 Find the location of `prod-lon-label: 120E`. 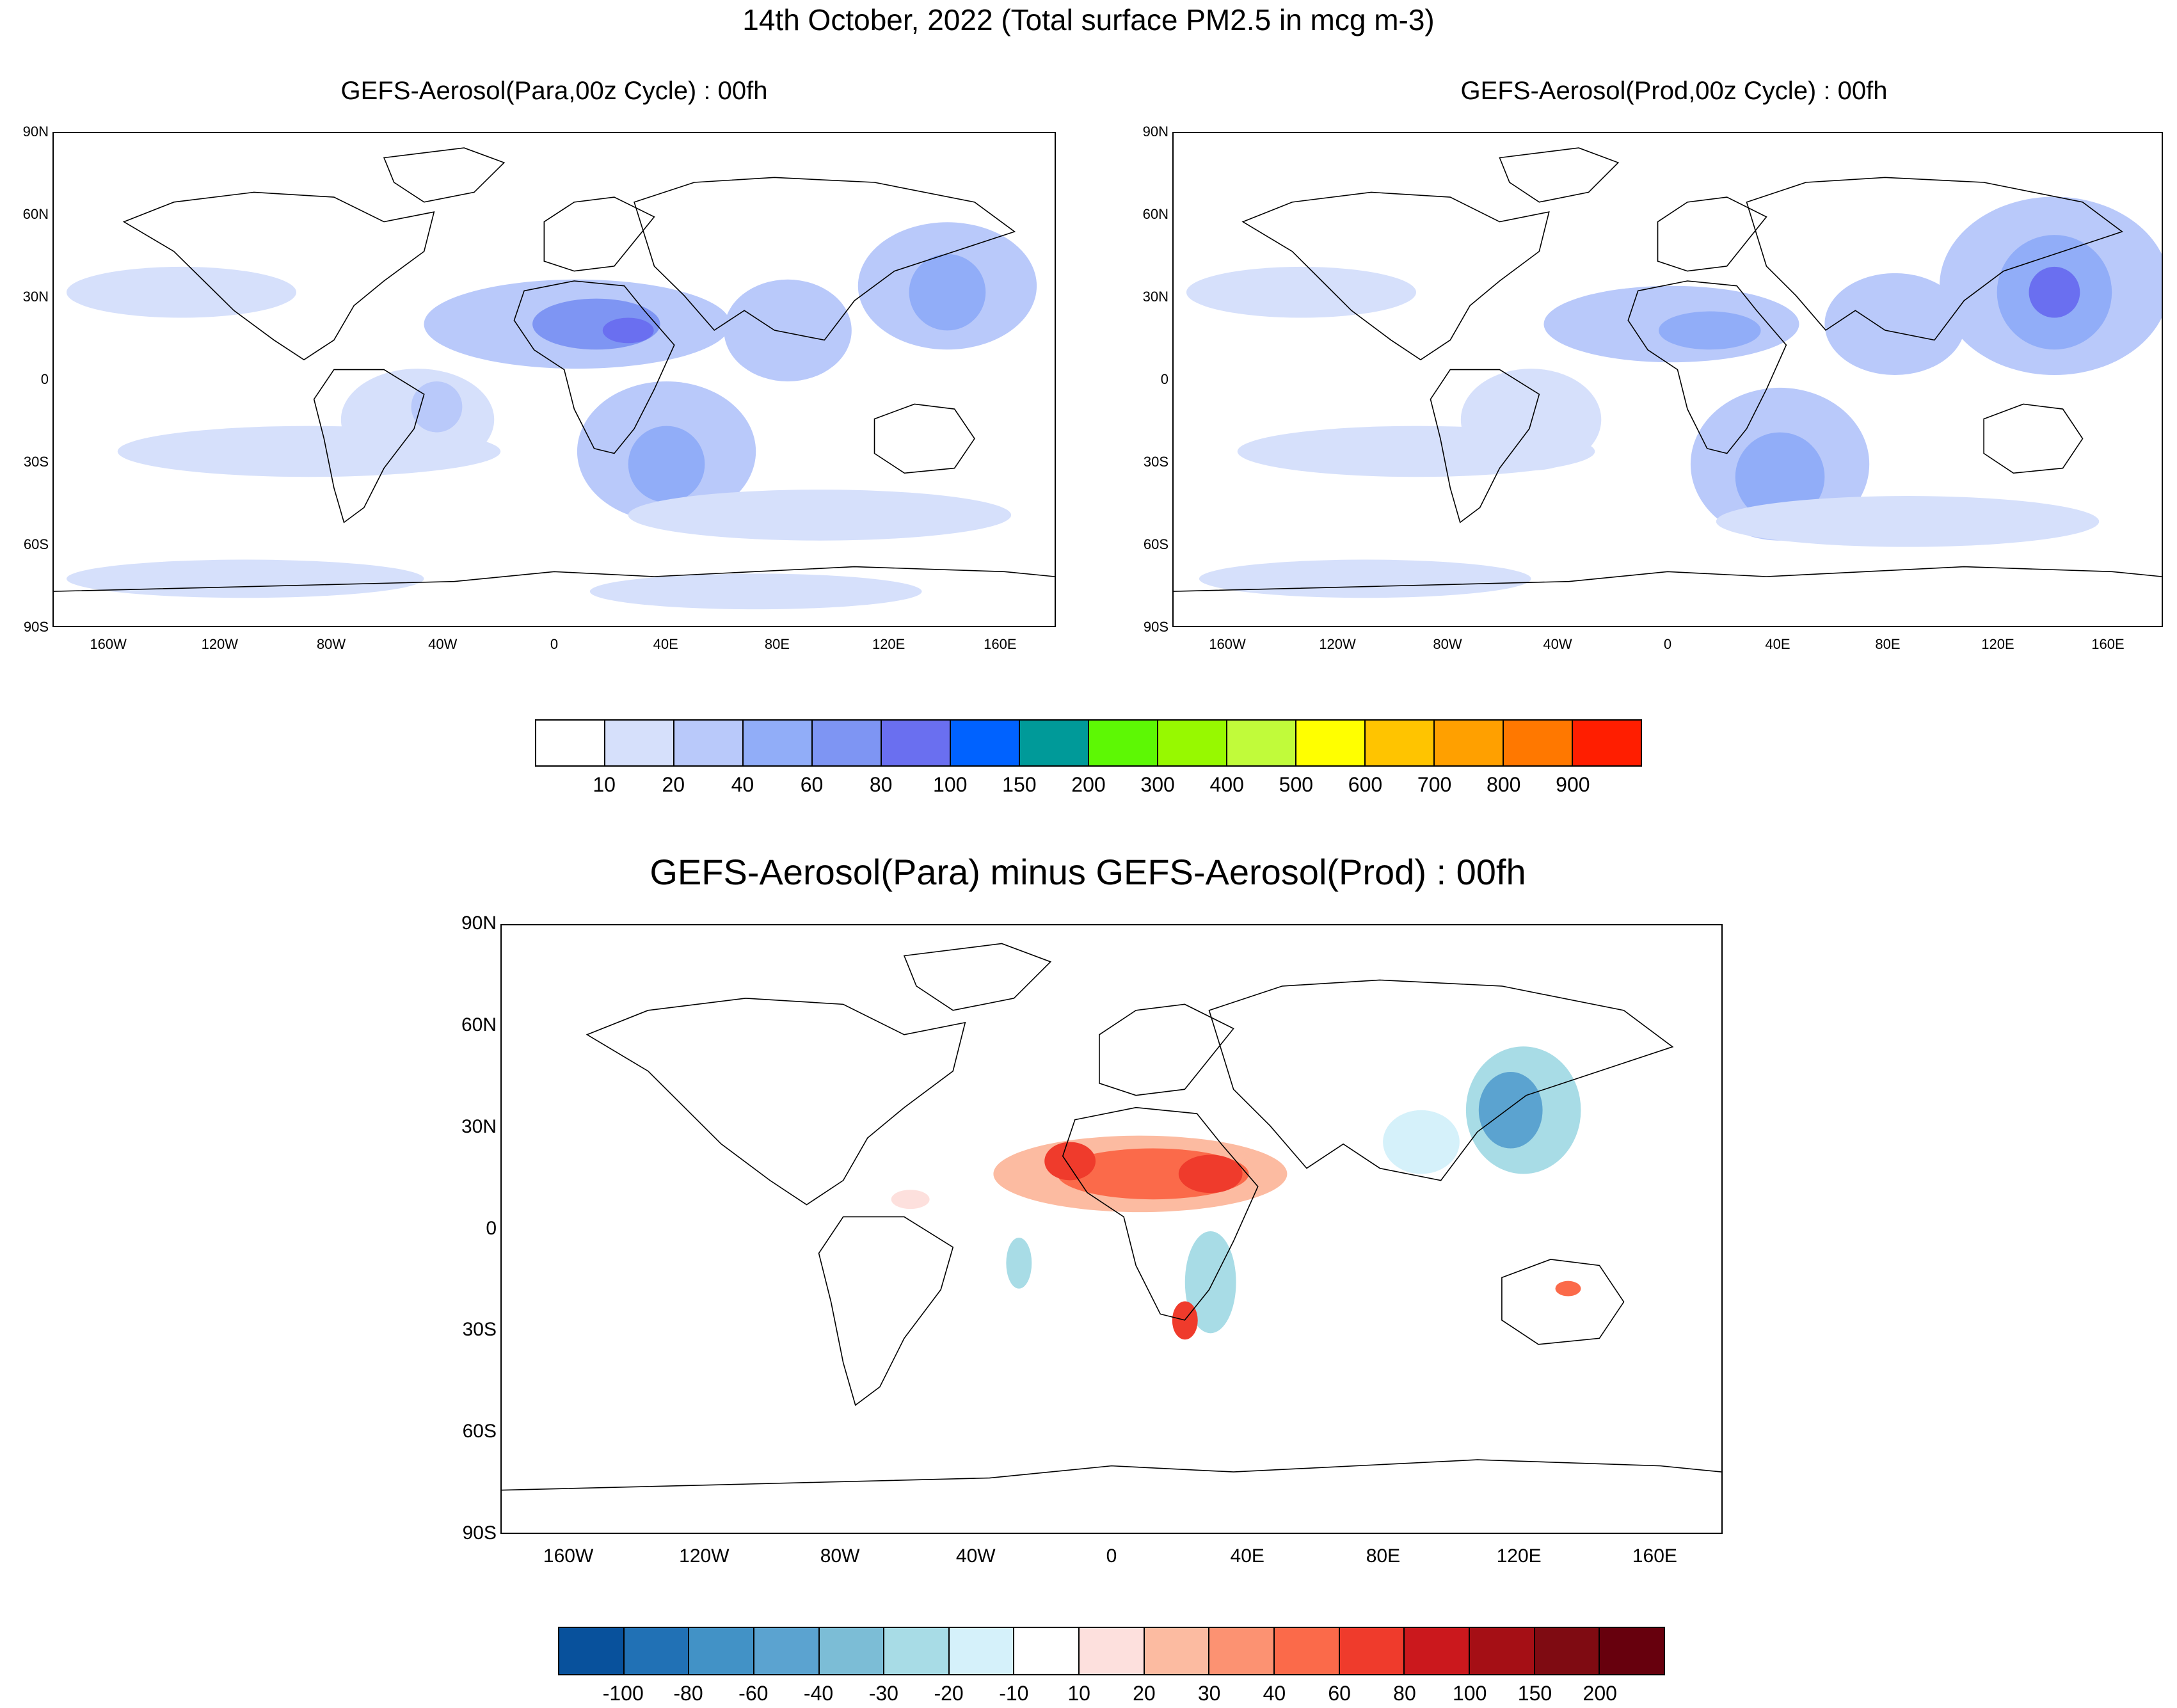

prod-lon-label: 120E is located at coordinates (1997, 644).